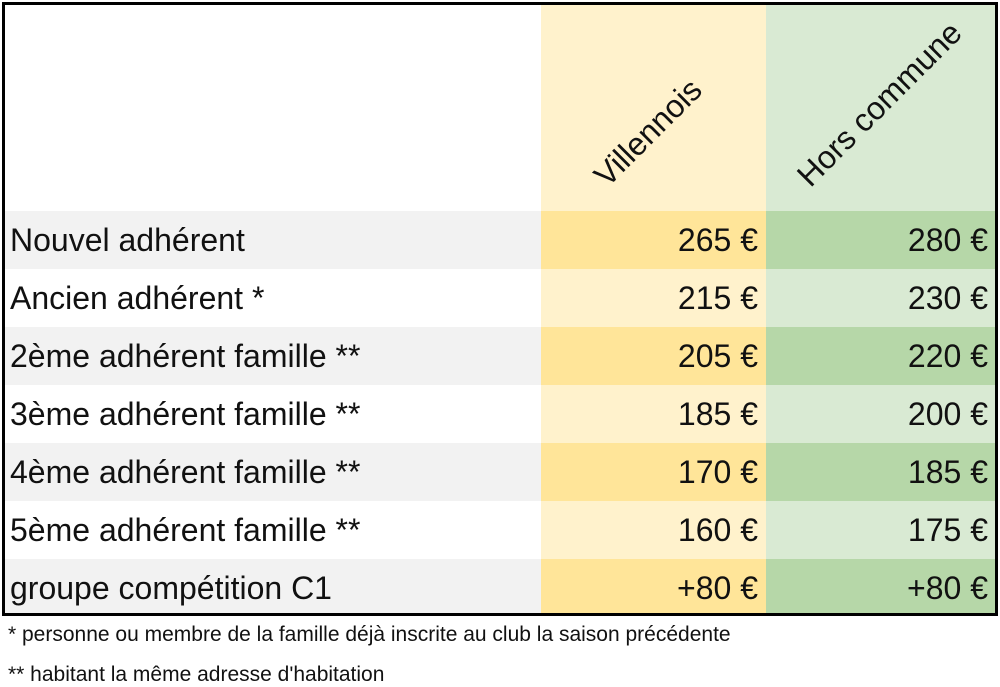  I want to click on row-label: 3ème adhérent famille **, so click(185, 414).